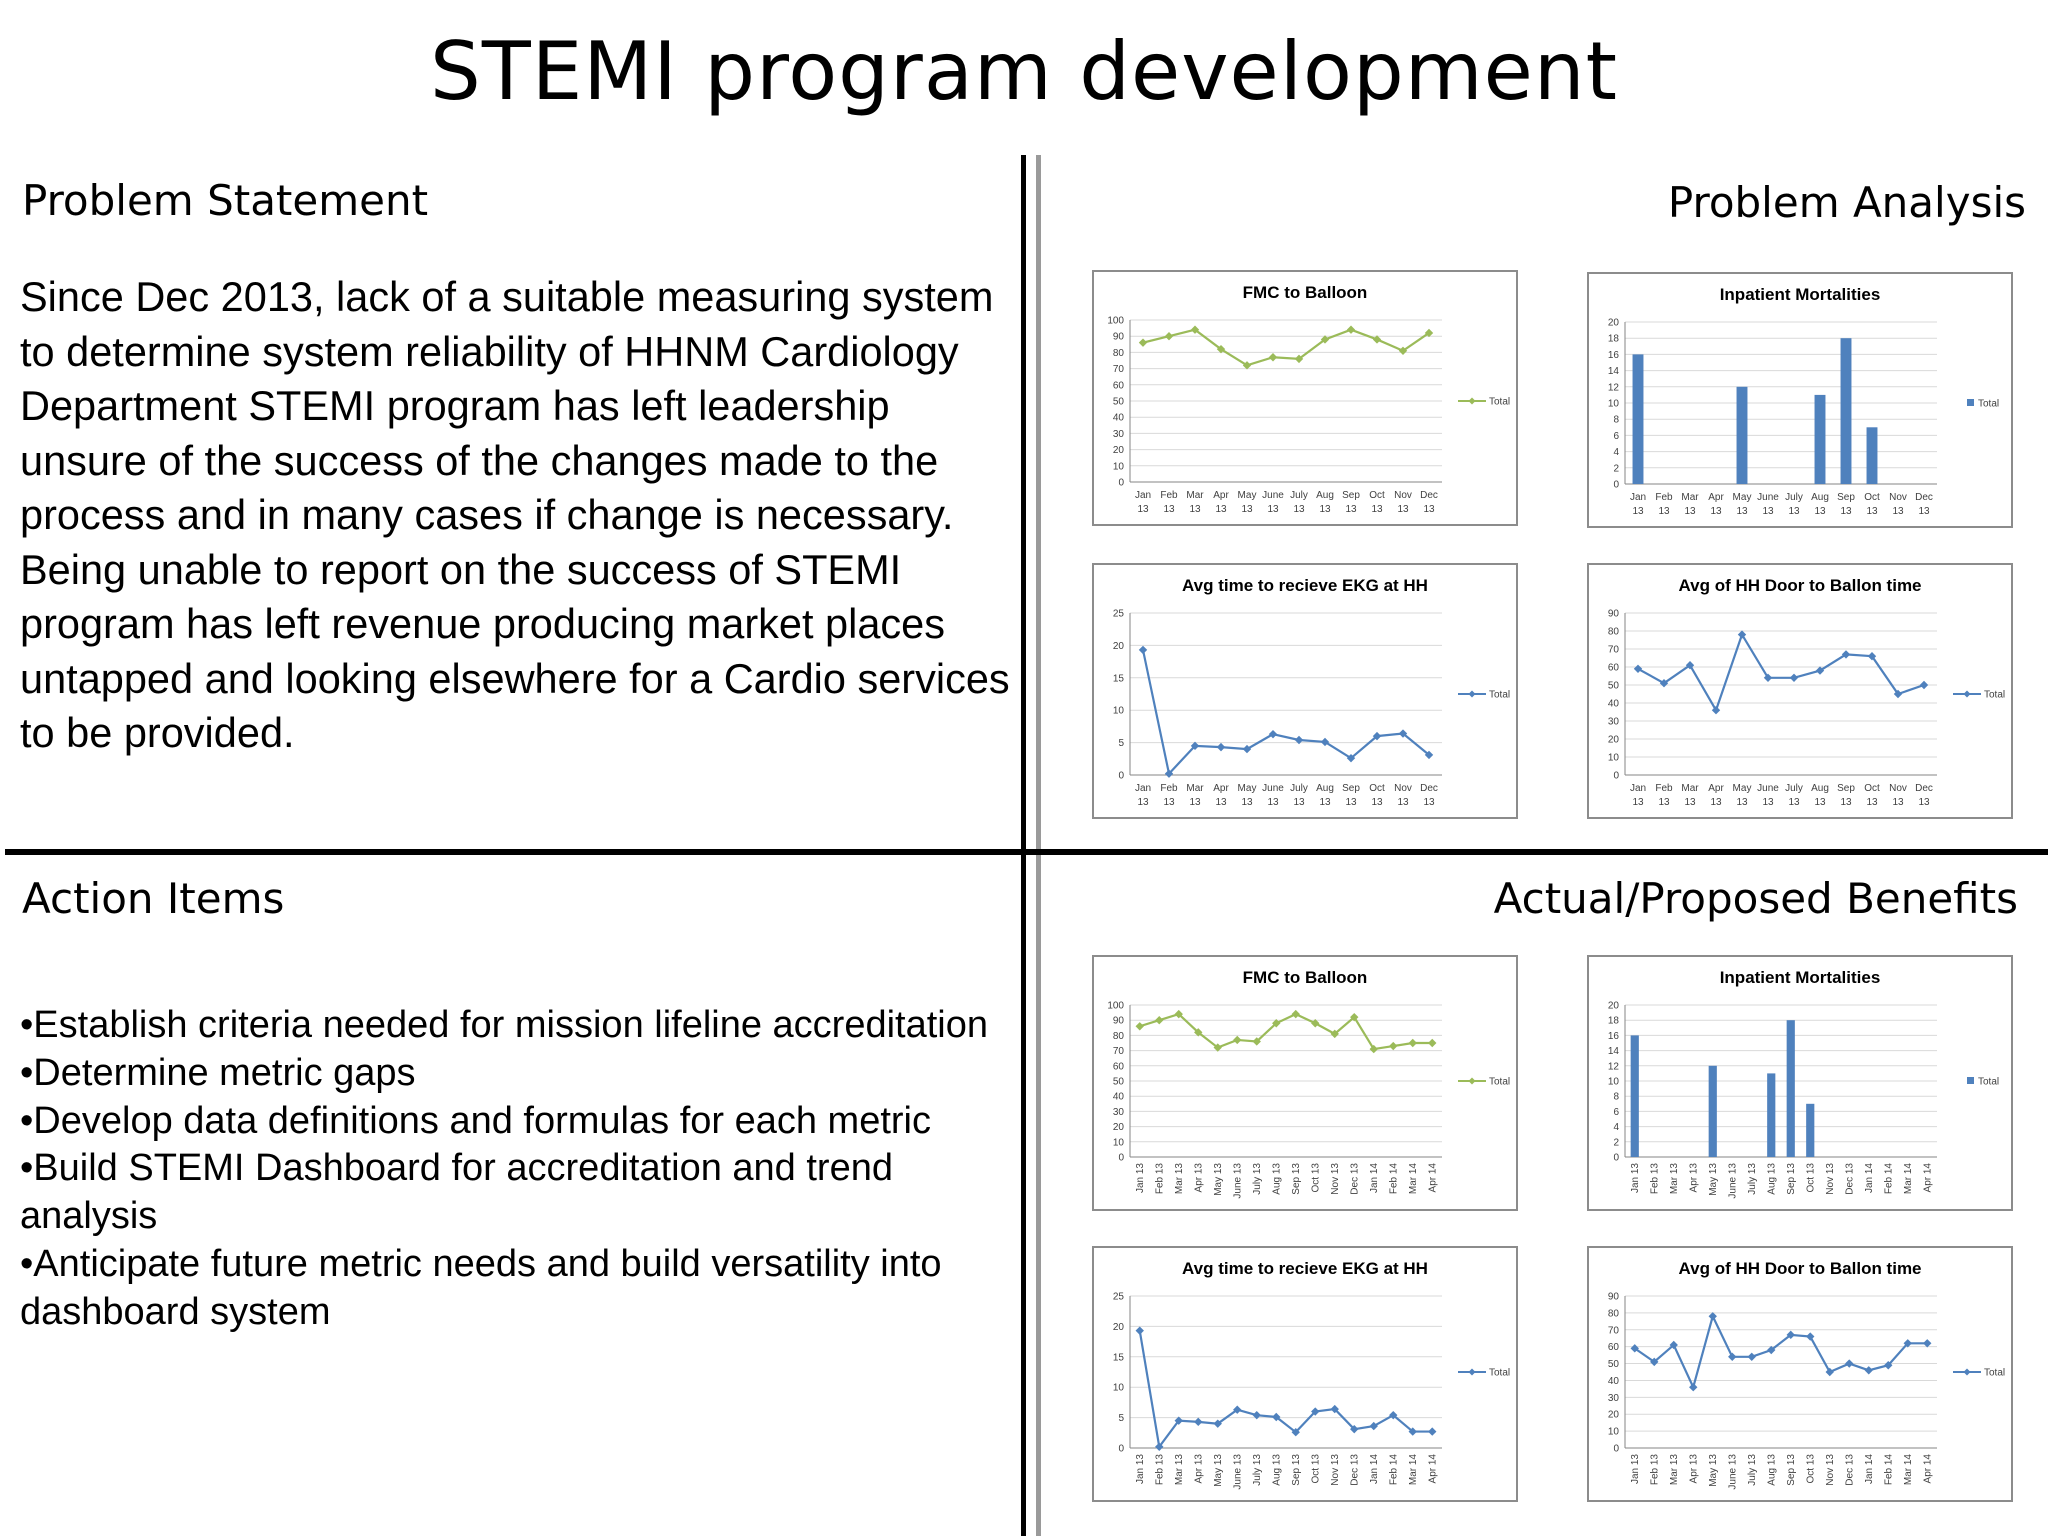  I want to click on x-tick-label: July 13, so click(1257, 1470).